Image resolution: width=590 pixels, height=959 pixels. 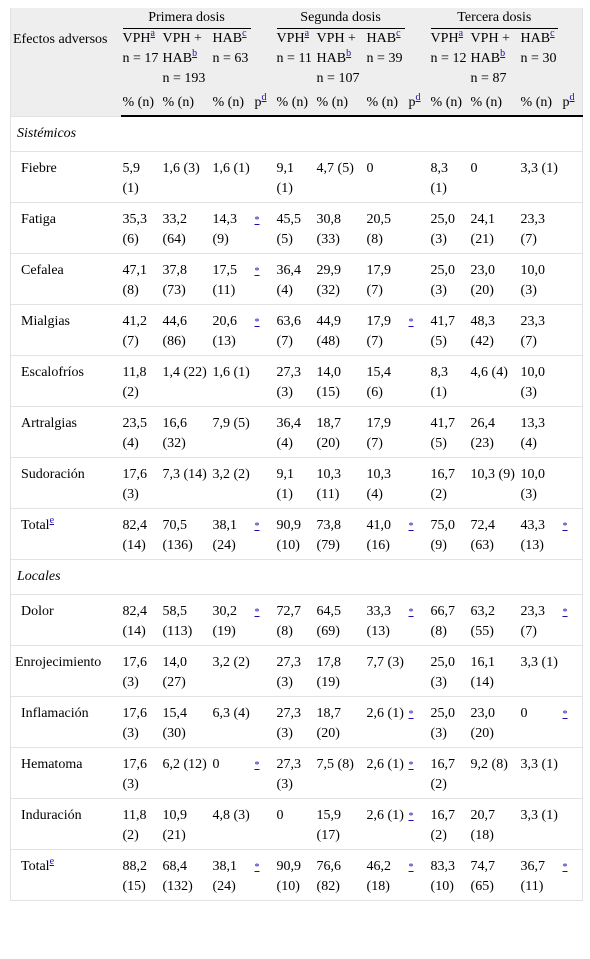 I want to click on cell-value: 75,0 (9), so click(x=443, y=535).